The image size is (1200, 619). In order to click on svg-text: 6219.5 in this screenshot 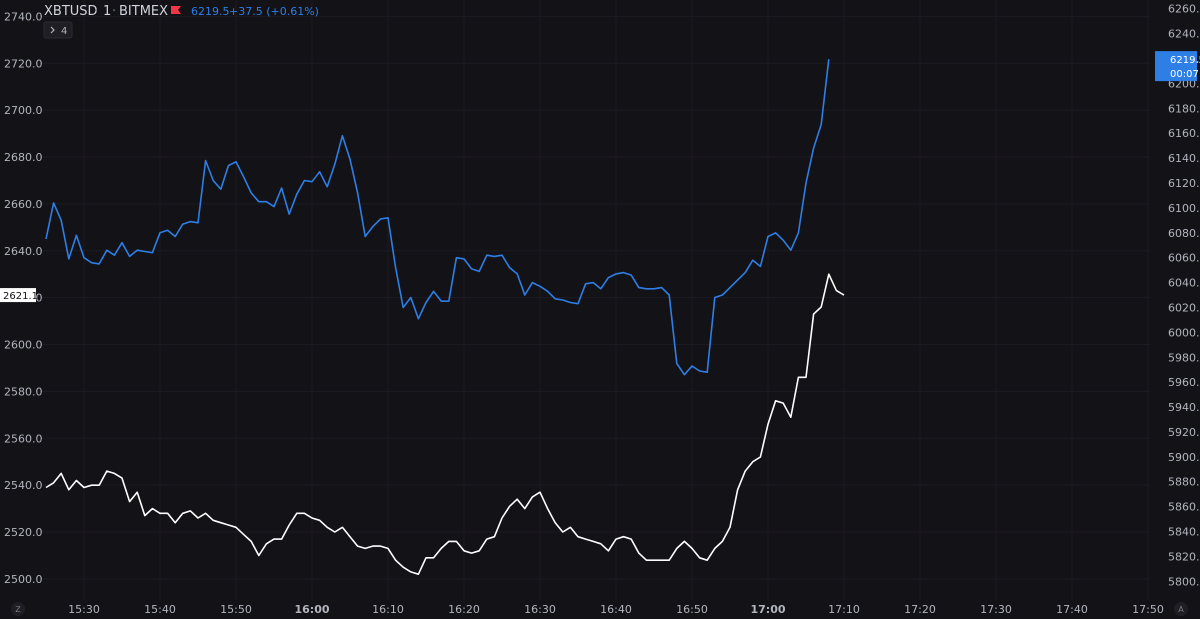, I will do `click(1185, 60)`.